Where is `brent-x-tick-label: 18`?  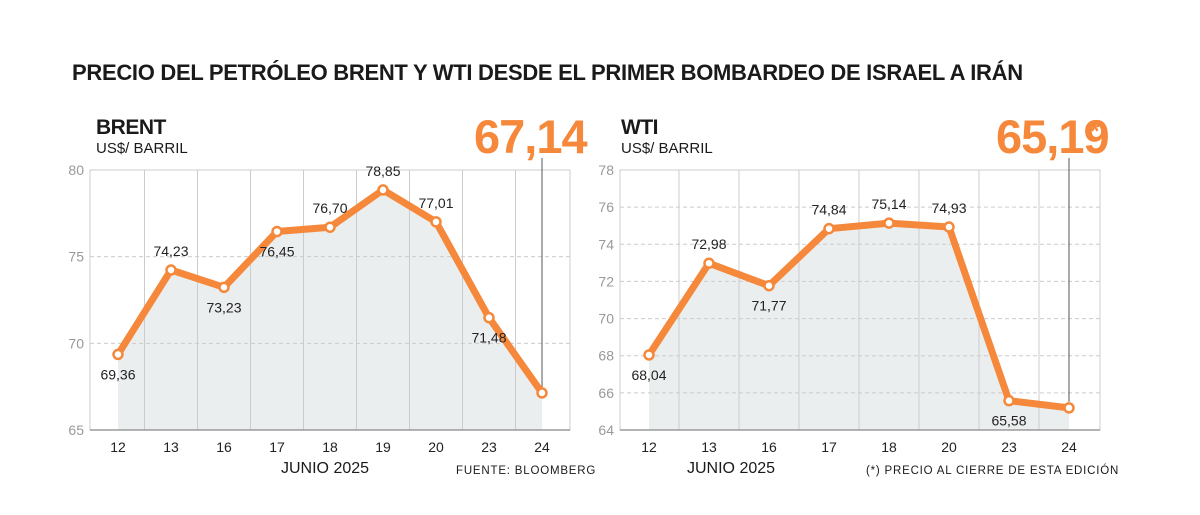 brent-x-tick-label: 18 is located at coordinates (330, 447).